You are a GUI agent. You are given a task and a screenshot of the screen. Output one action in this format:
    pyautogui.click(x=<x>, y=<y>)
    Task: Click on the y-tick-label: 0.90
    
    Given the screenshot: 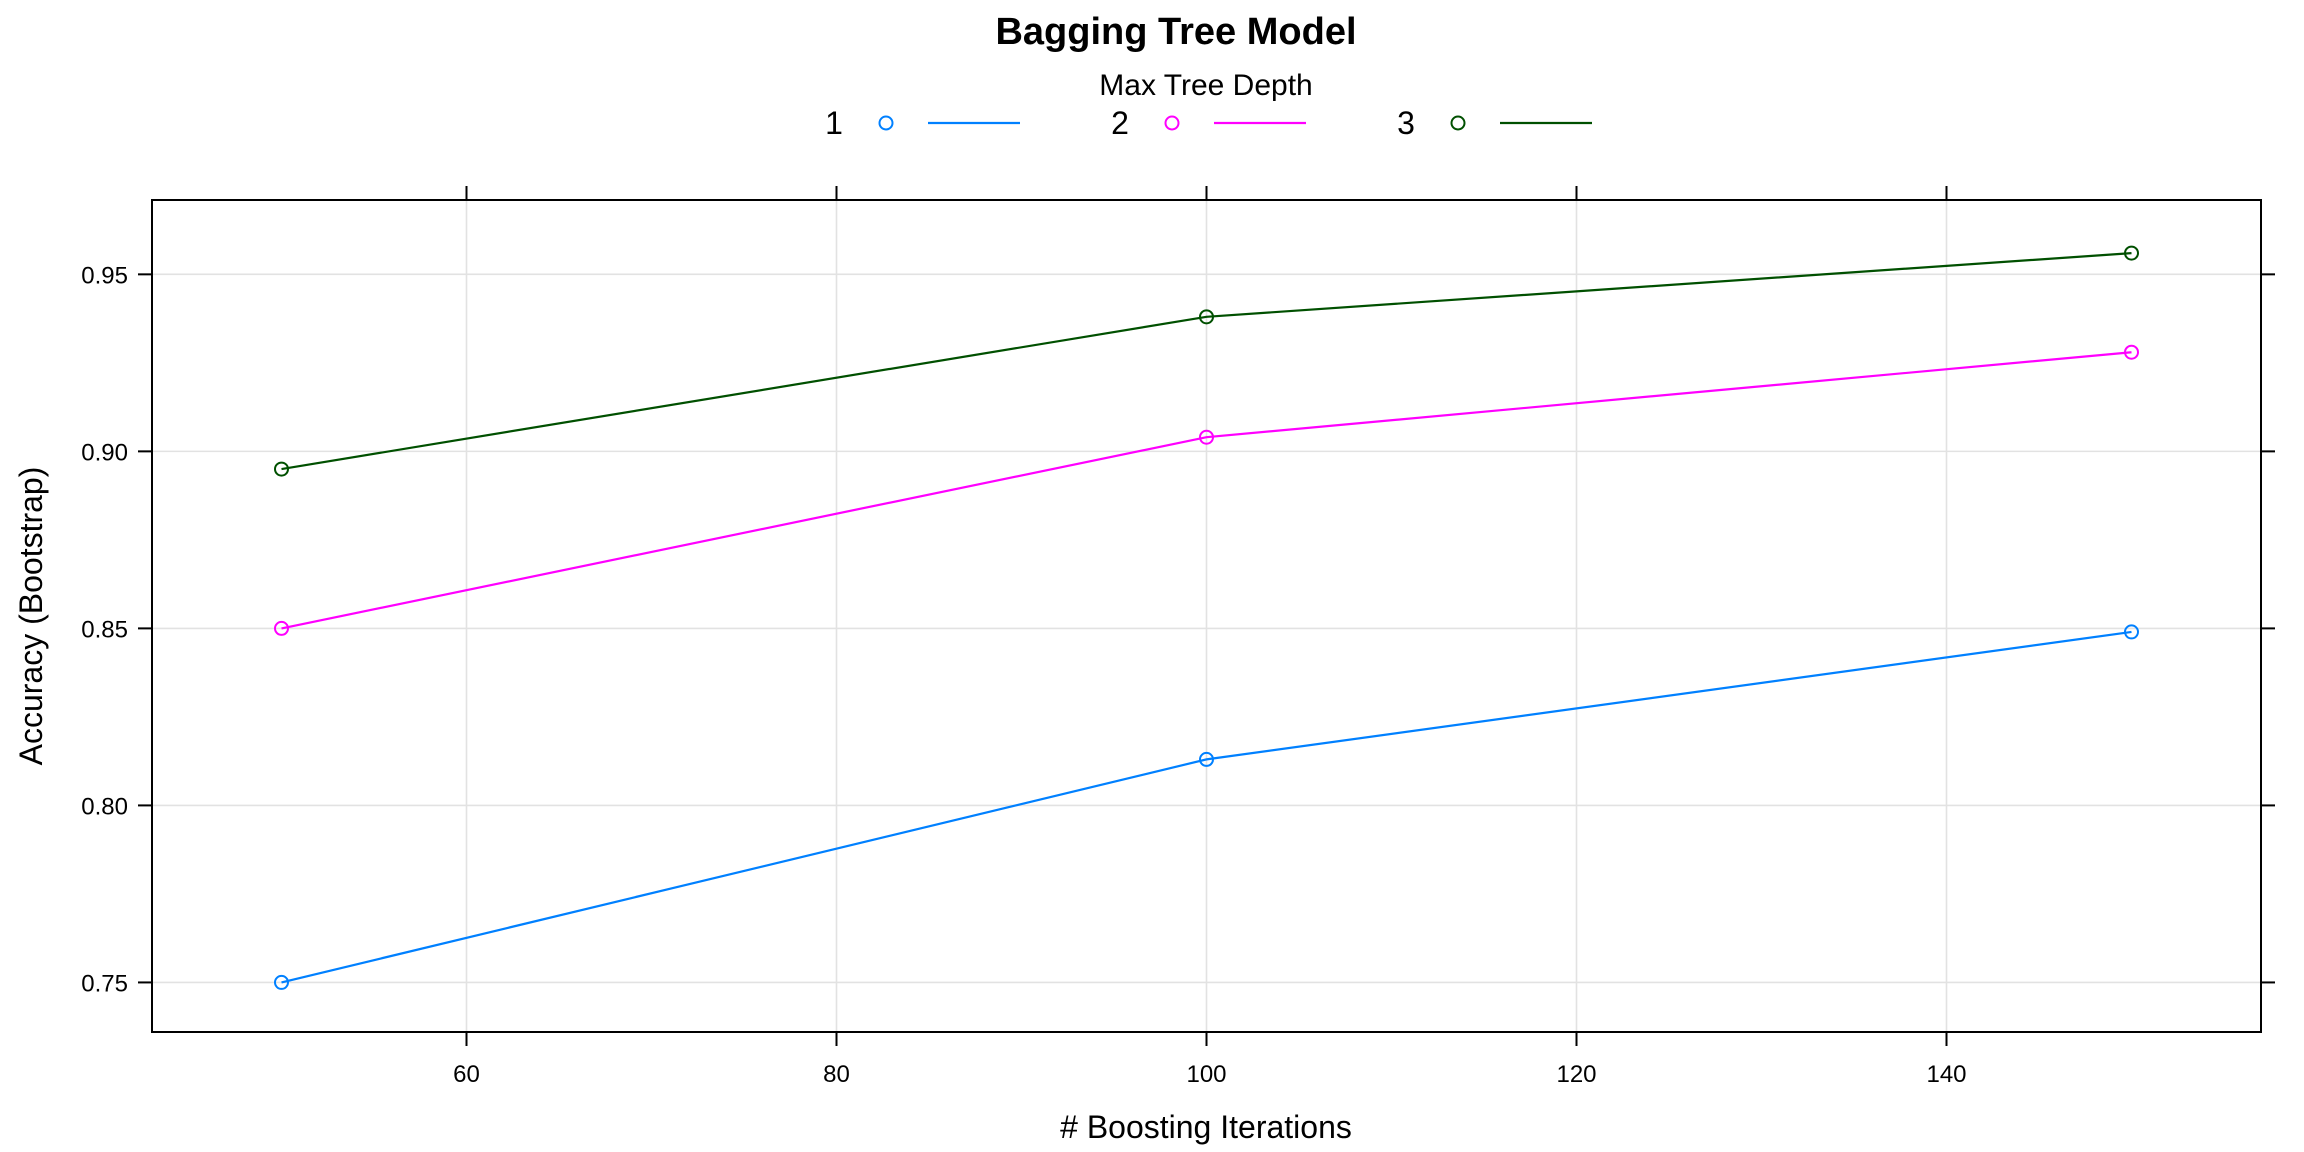 What is the action you would take?
    pyautogui.click(x=104, y=452)
    